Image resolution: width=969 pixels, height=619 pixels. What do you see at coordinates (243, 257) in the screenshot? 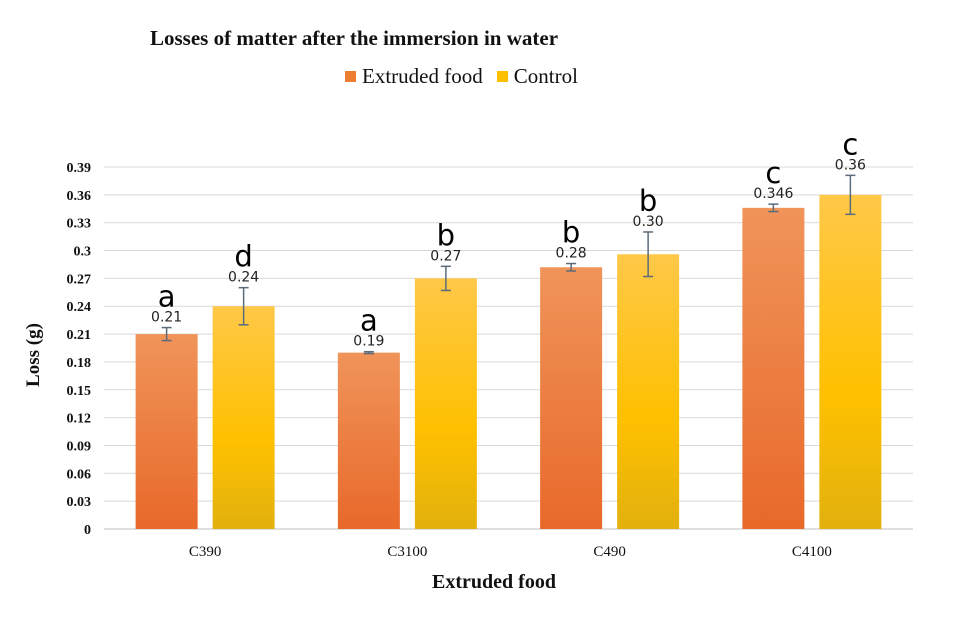
I see `significance-letter: d` at bounding box center [243, 257].